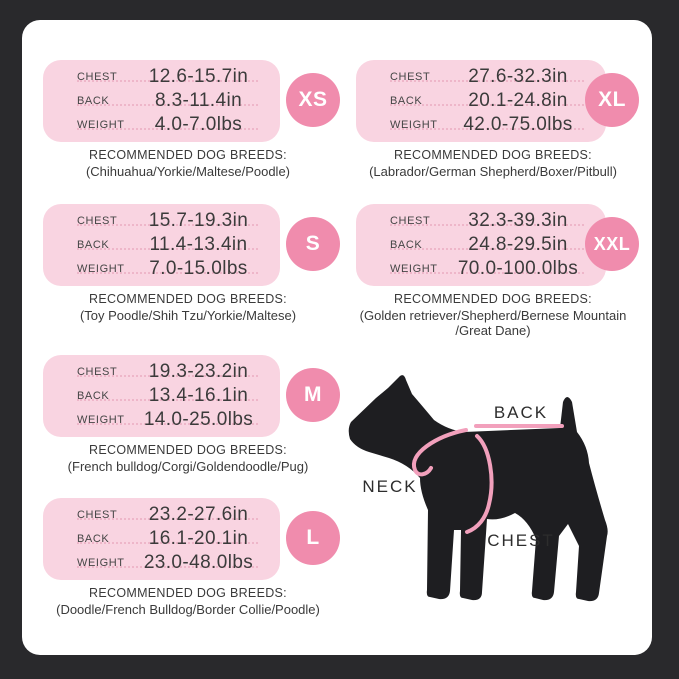 The height and width of the screenshot is (679, 679). I want to click on recommended-breeds: (Labrador/German Shepherd/Boxer/Pitbull), so click(493, 171).